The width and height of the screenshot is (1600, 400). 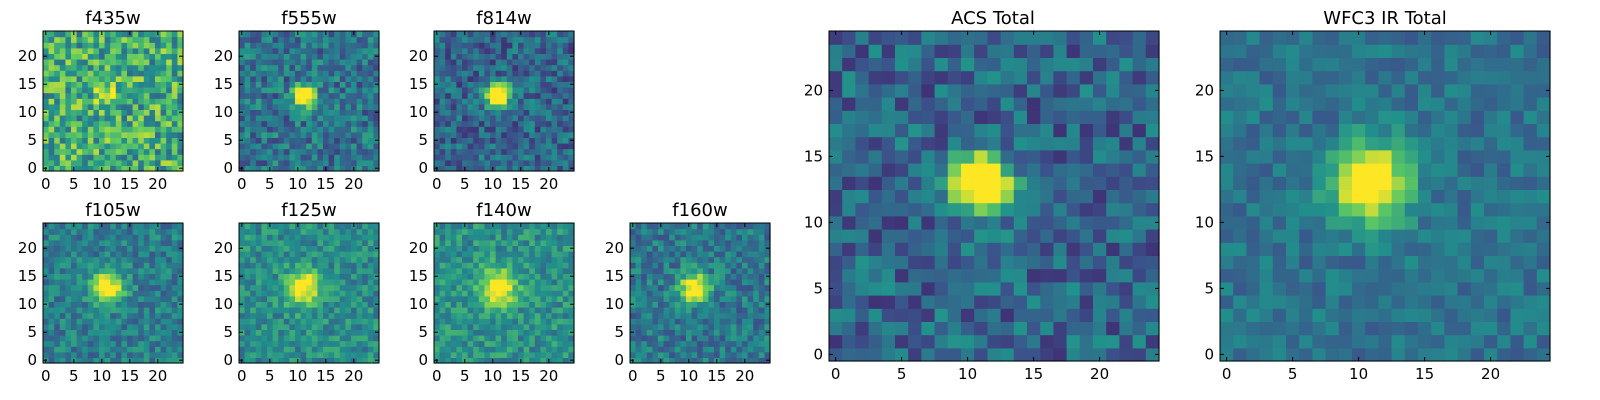 I want to click on y-tick-label: 20, so click(x=27, y=56).